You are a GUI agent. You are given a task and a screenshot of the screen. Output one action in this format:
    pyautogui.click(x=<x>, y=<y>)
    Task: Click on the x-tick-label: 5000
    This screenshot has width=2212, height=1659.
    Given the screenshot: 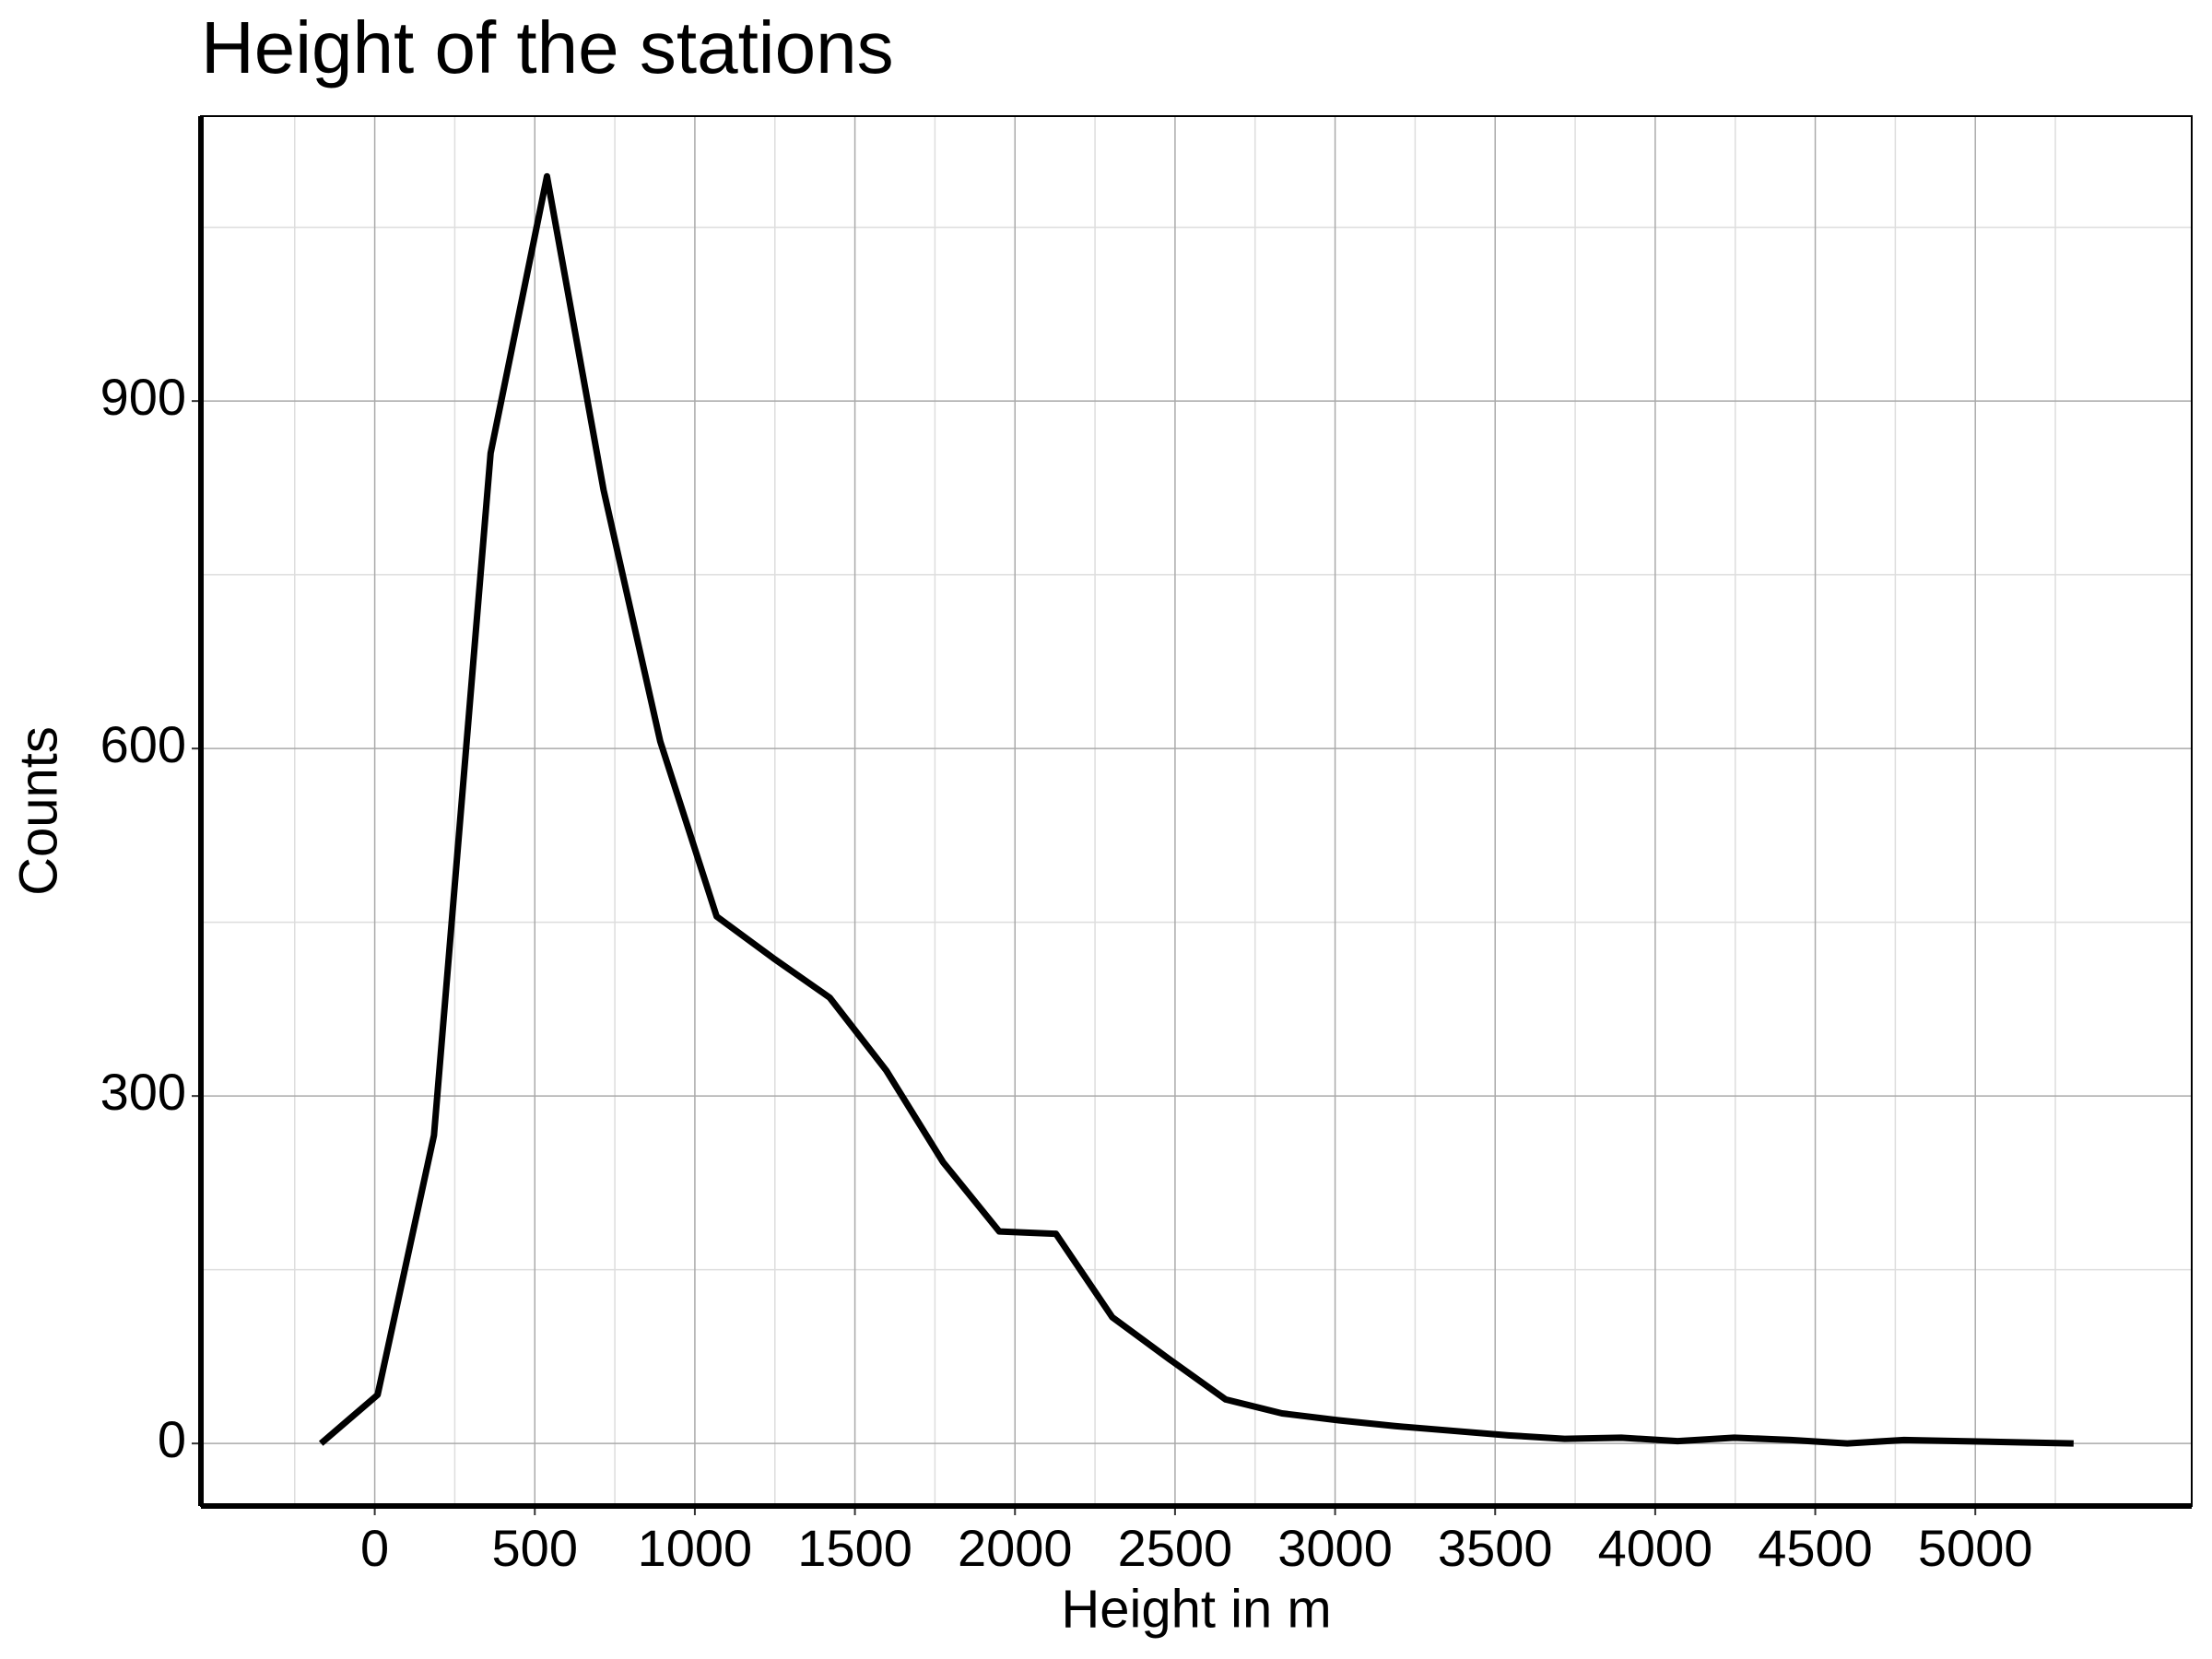 What is the action you would take?
    pyautogui.click(x=1975, y=1548)
    